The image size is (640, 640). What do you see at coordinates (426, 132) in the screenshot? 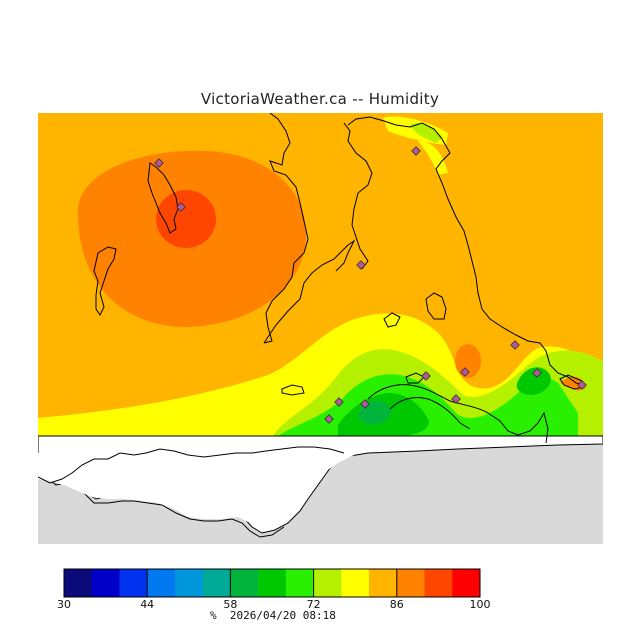
I see `humidity-zone-74-78-north` at bounding box center [426, 132].